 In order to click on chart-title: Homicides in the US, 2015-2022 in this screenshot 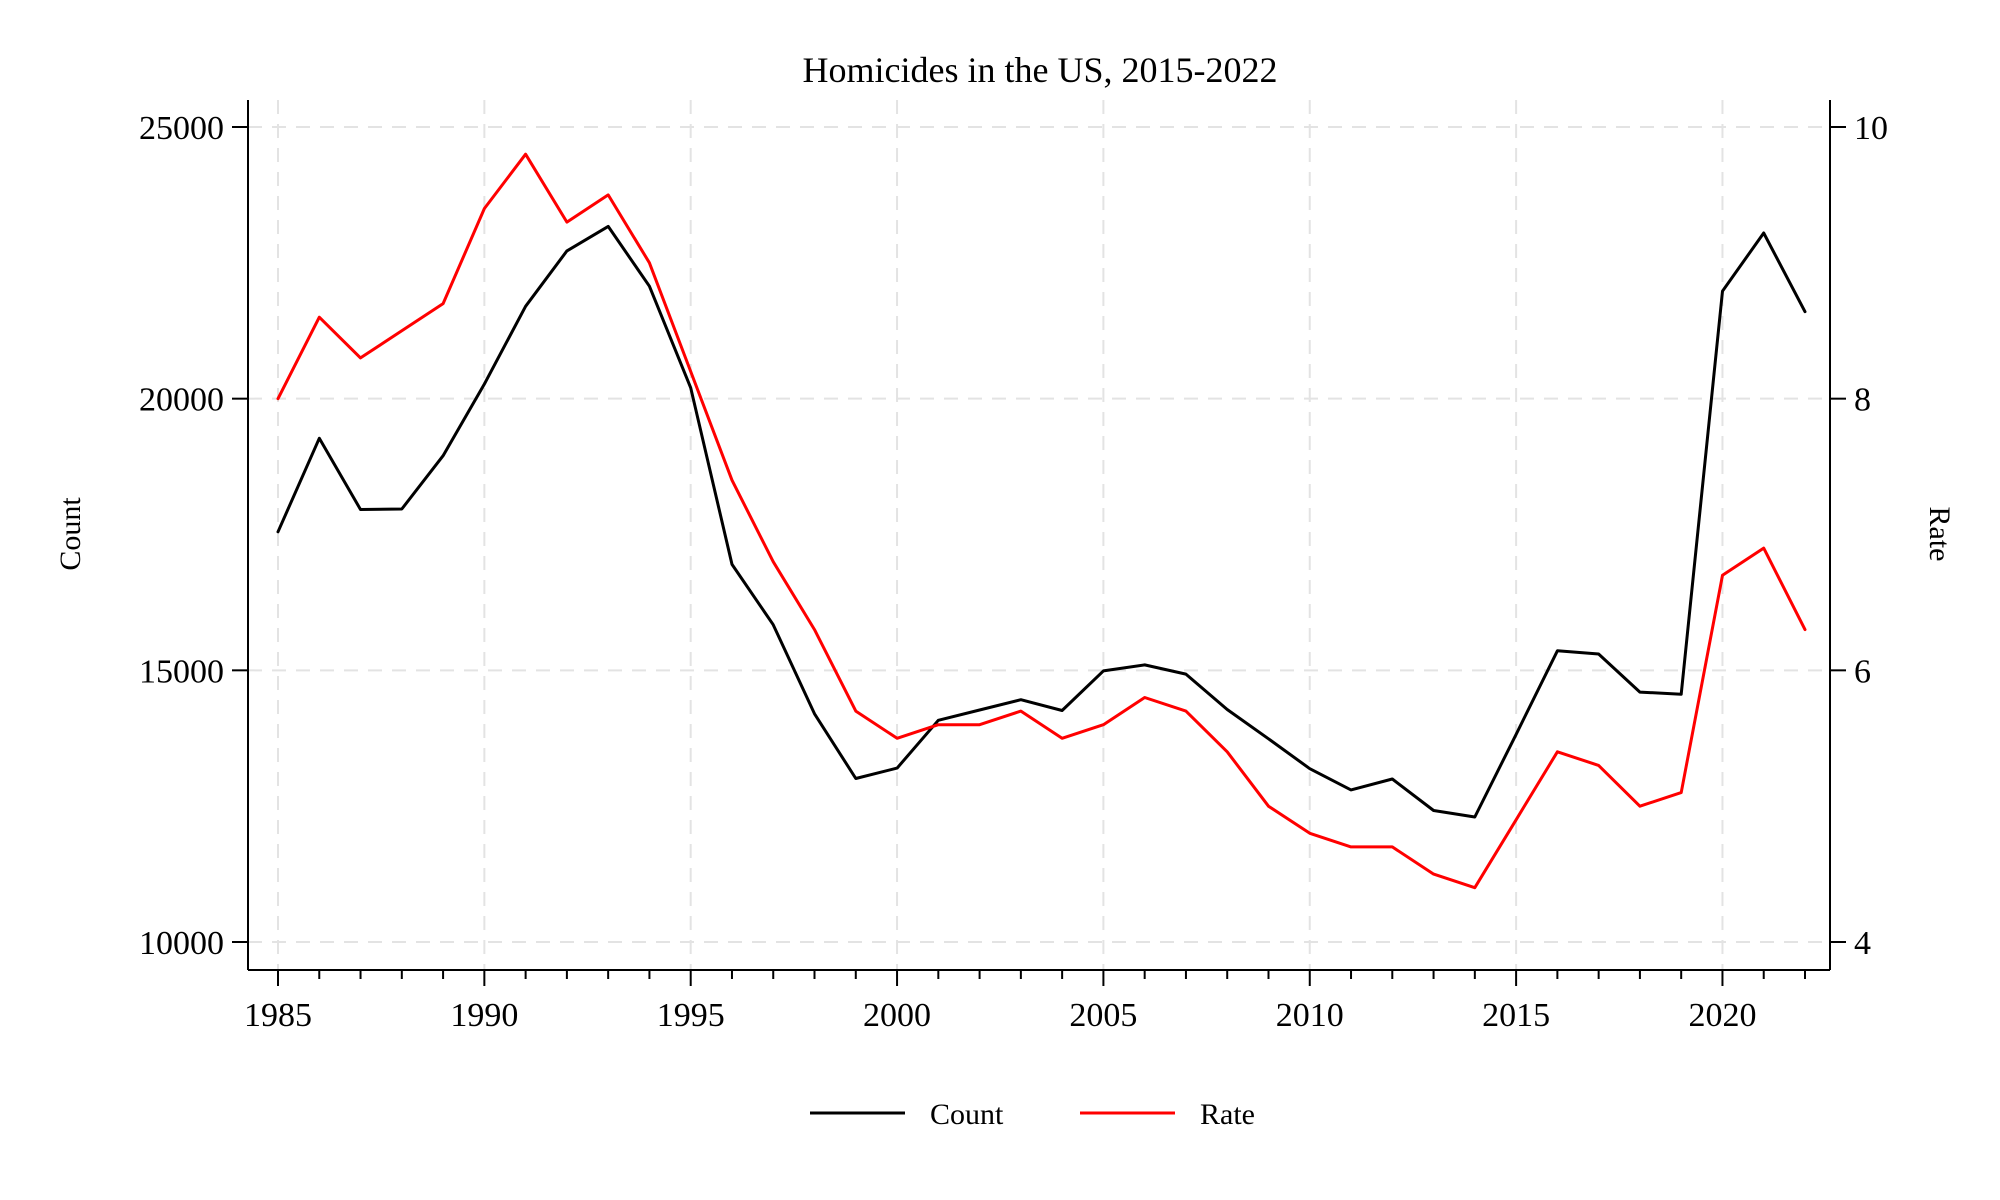, I will do `click(1040, 70)`.